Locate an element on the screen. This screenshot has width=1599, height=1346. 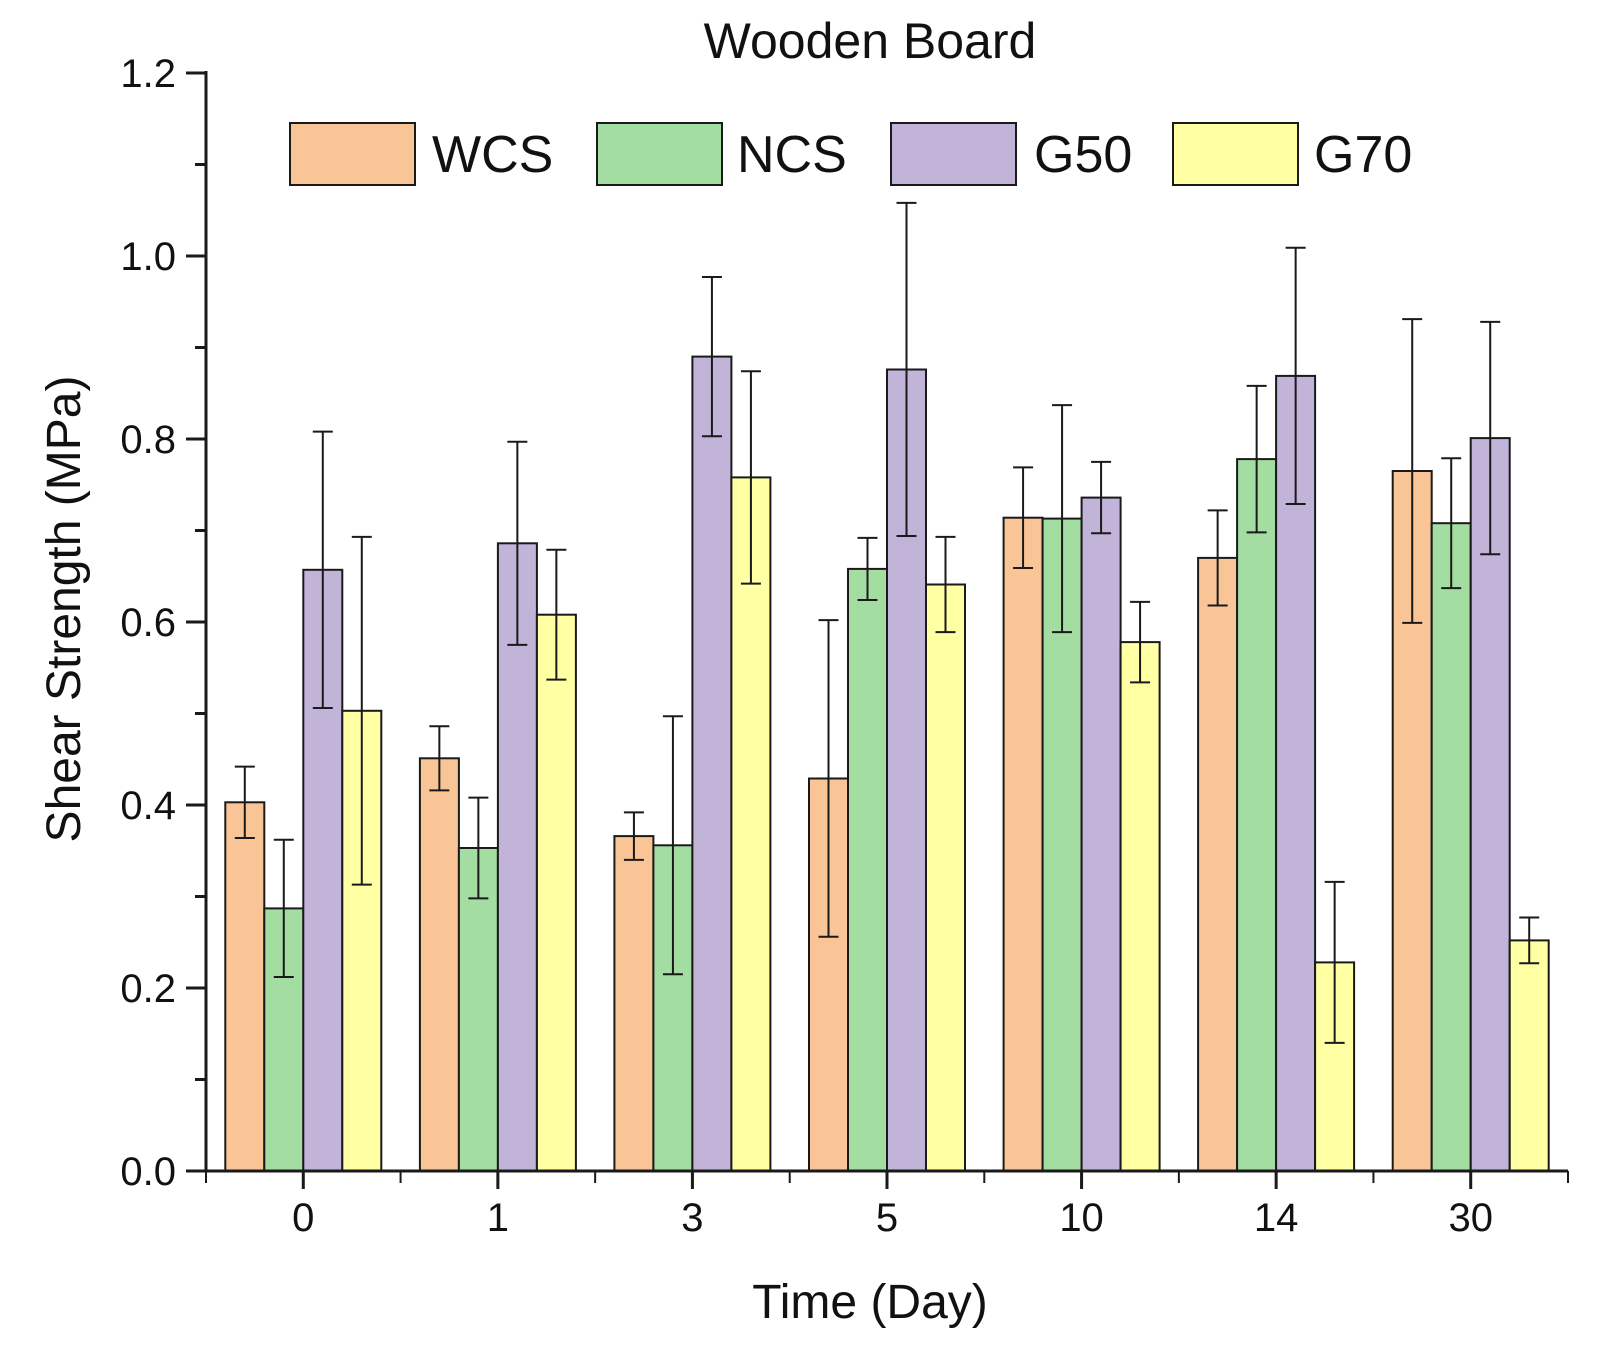
legend-label: G50 is located at coordinates (1083, 155).